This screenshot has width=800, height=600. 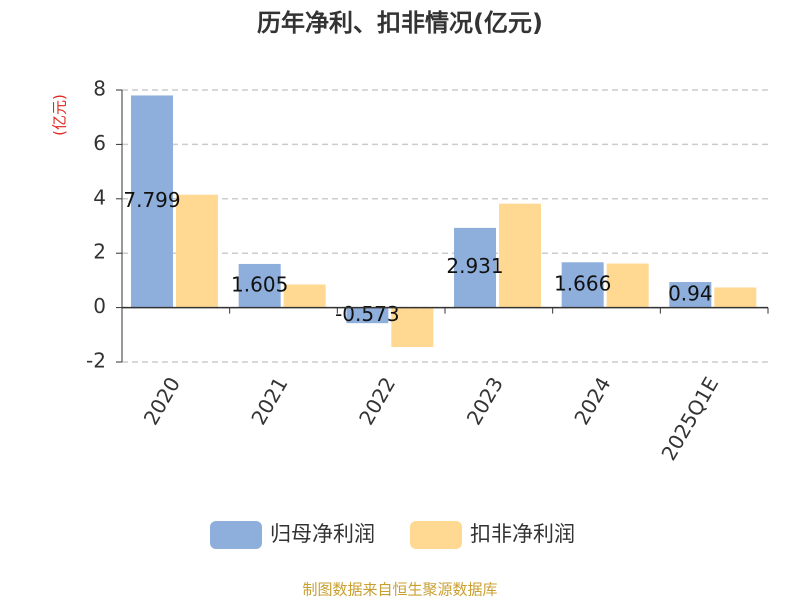 I want to click on data-label: 1.605, so click(x=259, y=284).